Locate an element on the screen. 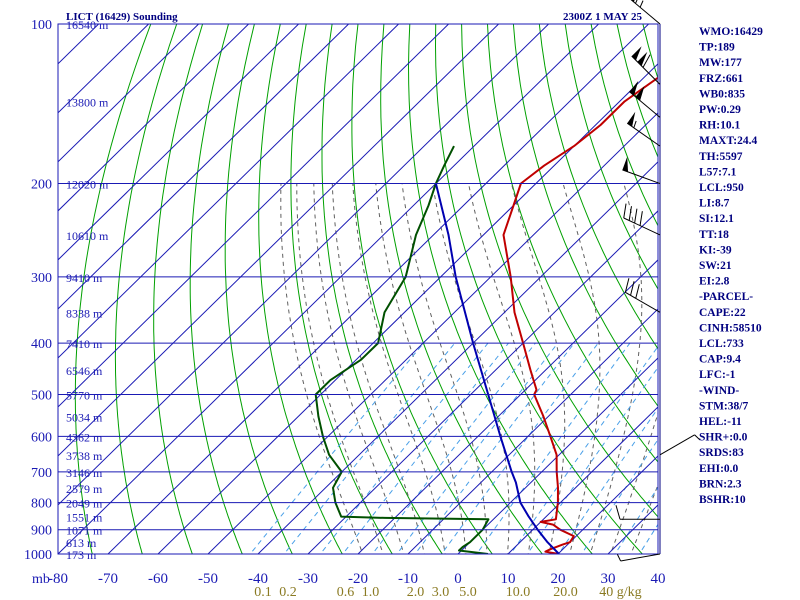 This screenshot has height=600, width=800. index-value: BSHR:10 is located at coordinates (722, 500).